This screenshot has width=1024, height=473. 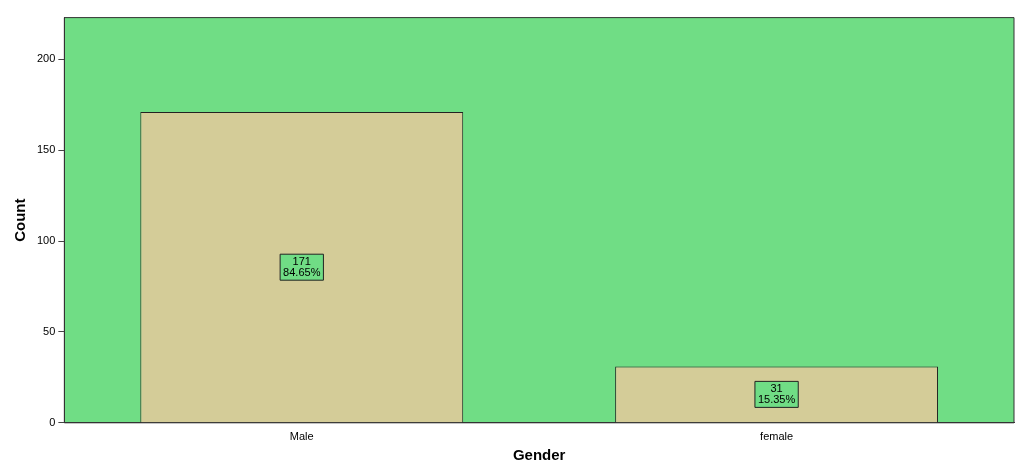 I want to click on x-tick-label: Male, so click(x=301, y=436).